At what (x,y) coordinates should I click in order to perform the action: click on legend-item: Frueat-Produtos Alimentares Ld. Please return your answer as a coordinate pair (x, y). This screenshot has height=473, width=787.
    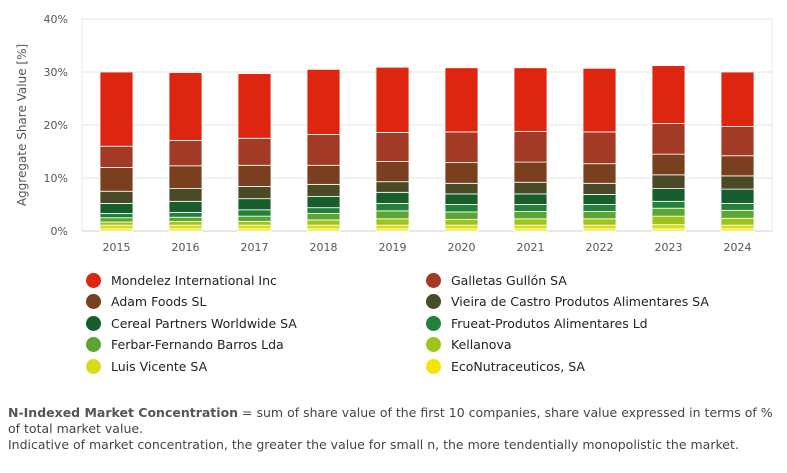
    Looking at the image, I should click on (576, 323).